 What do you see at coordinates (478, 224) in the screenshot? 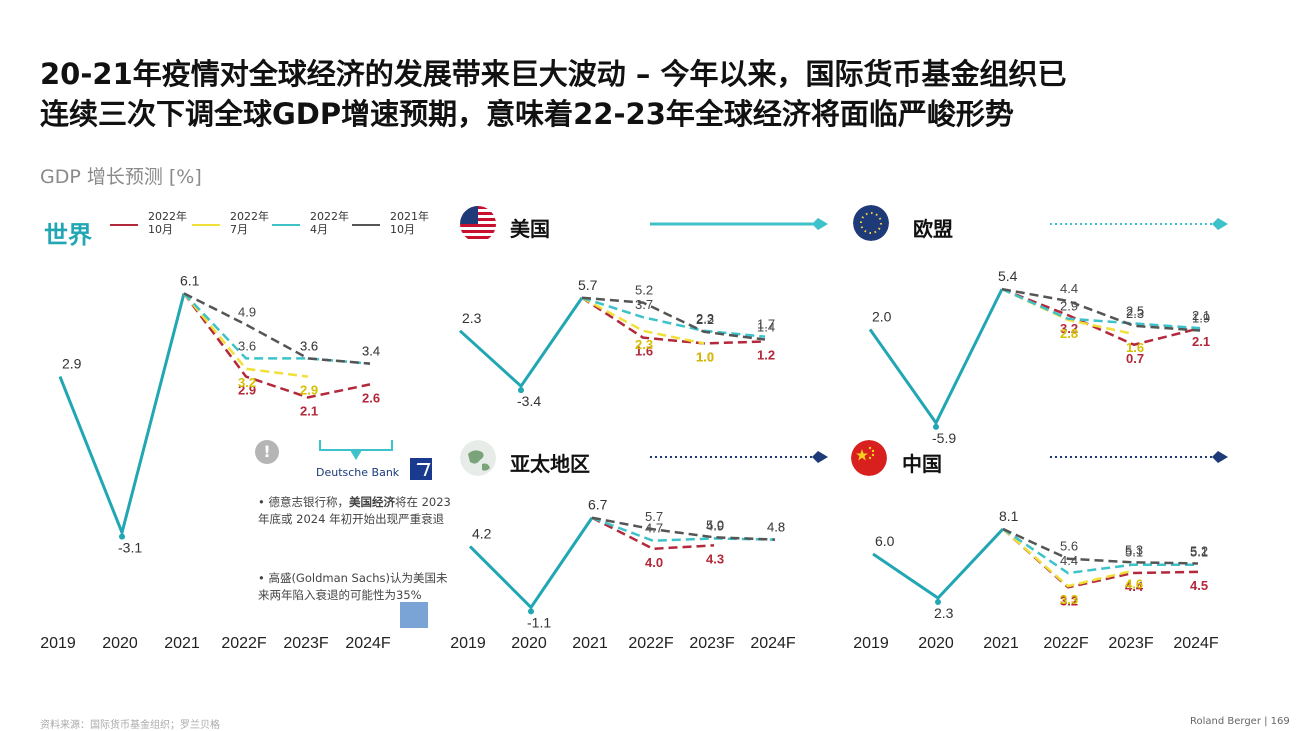
I see `us-flag-icon` at bounding box center [478, 224].